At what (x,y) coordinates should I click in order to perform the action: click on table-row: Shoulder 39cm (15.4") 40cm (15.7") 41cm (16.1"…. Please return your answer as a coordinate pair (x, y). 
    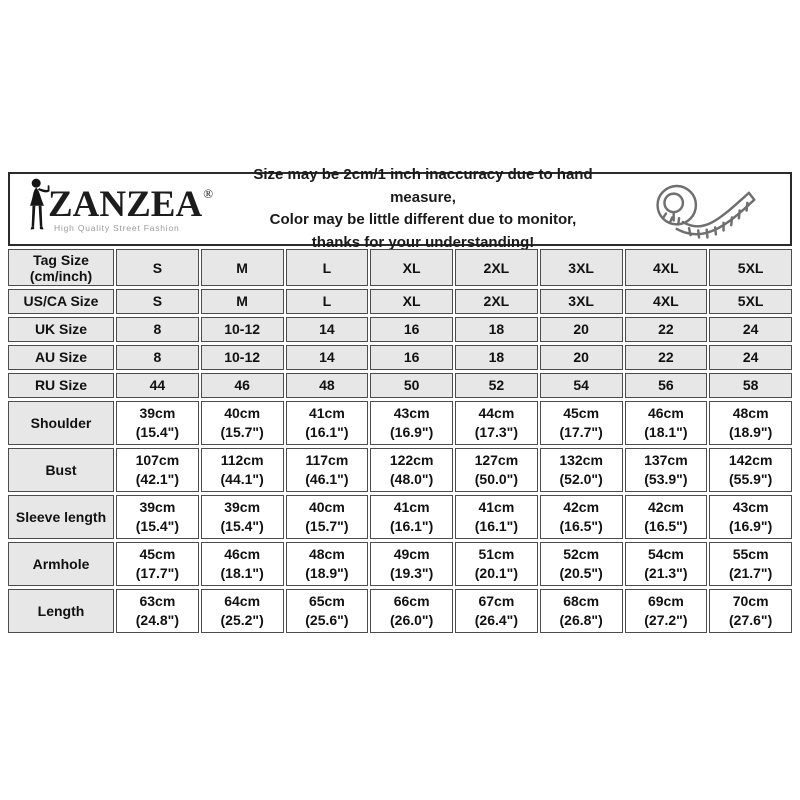
    Looking at the image, I should click on (400, 423).